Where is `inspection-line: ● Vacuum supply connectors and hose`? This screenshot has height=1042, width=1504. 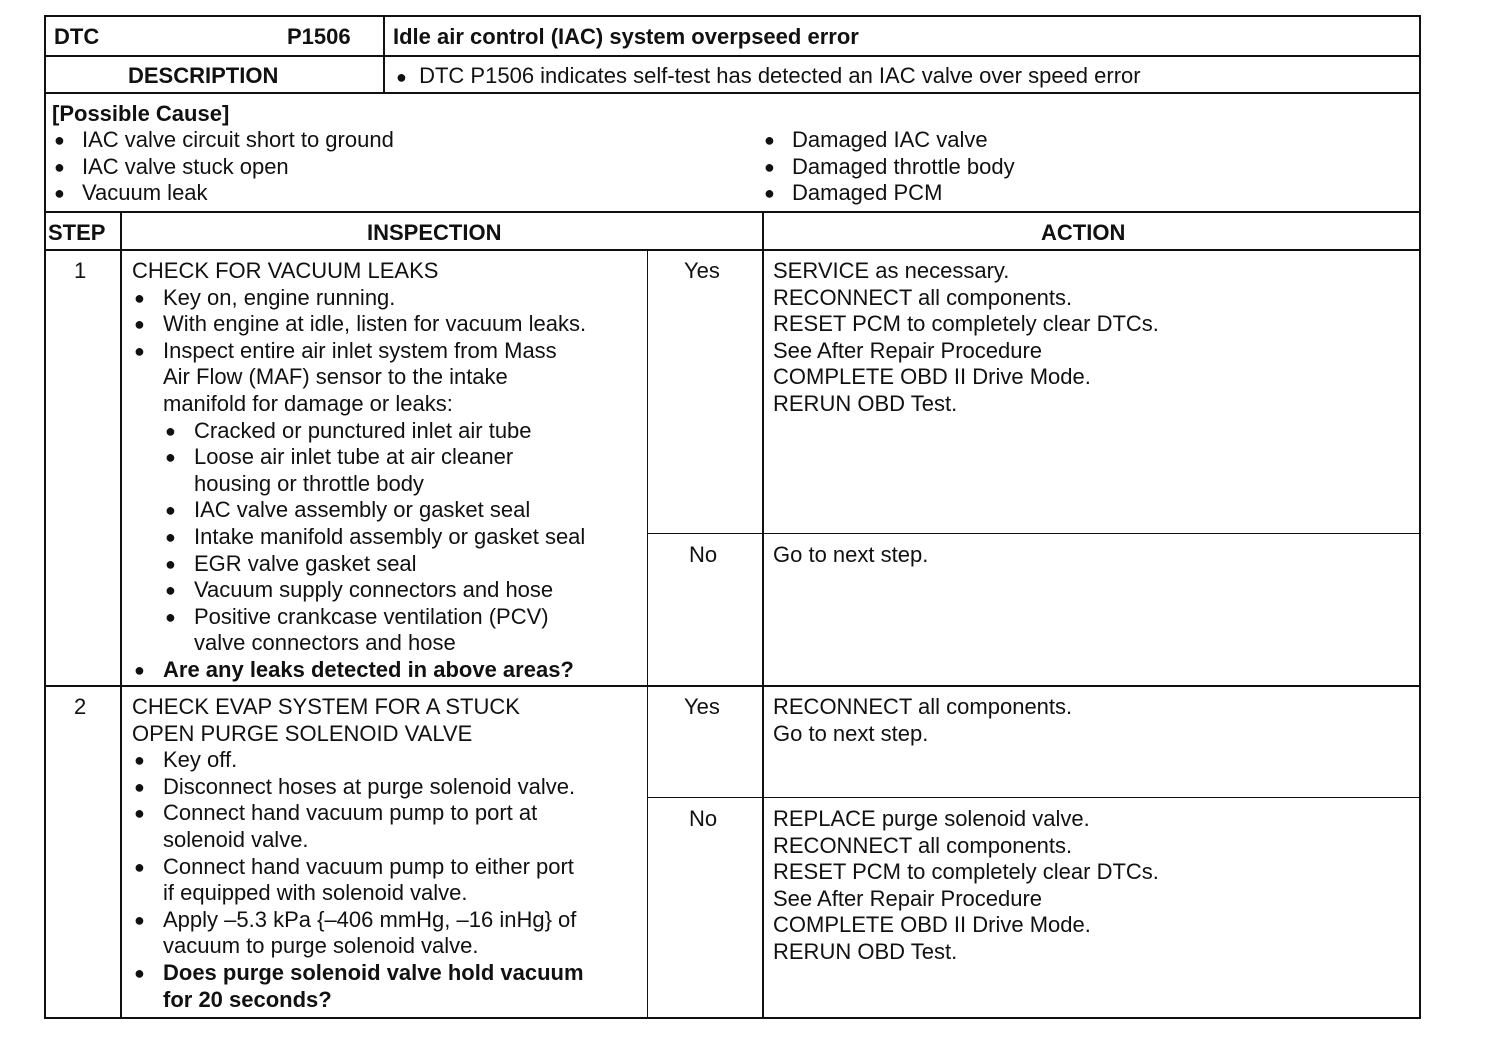
inspection-line: ● Vacuum supply connectors and hose is located at coordinates (359, 590).